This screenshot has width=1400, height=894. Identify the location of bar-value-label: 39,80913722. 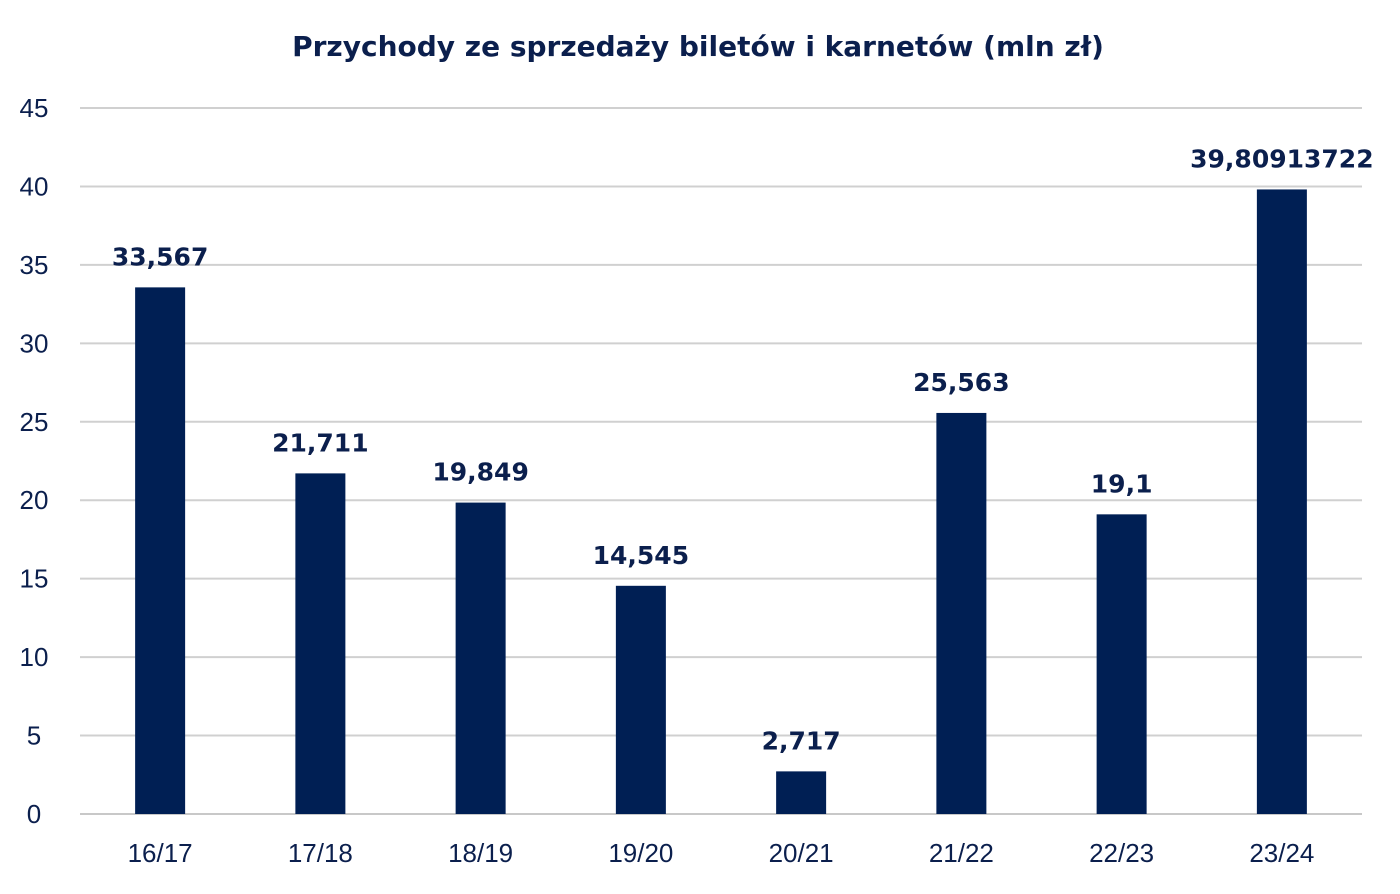
(1281, 158).